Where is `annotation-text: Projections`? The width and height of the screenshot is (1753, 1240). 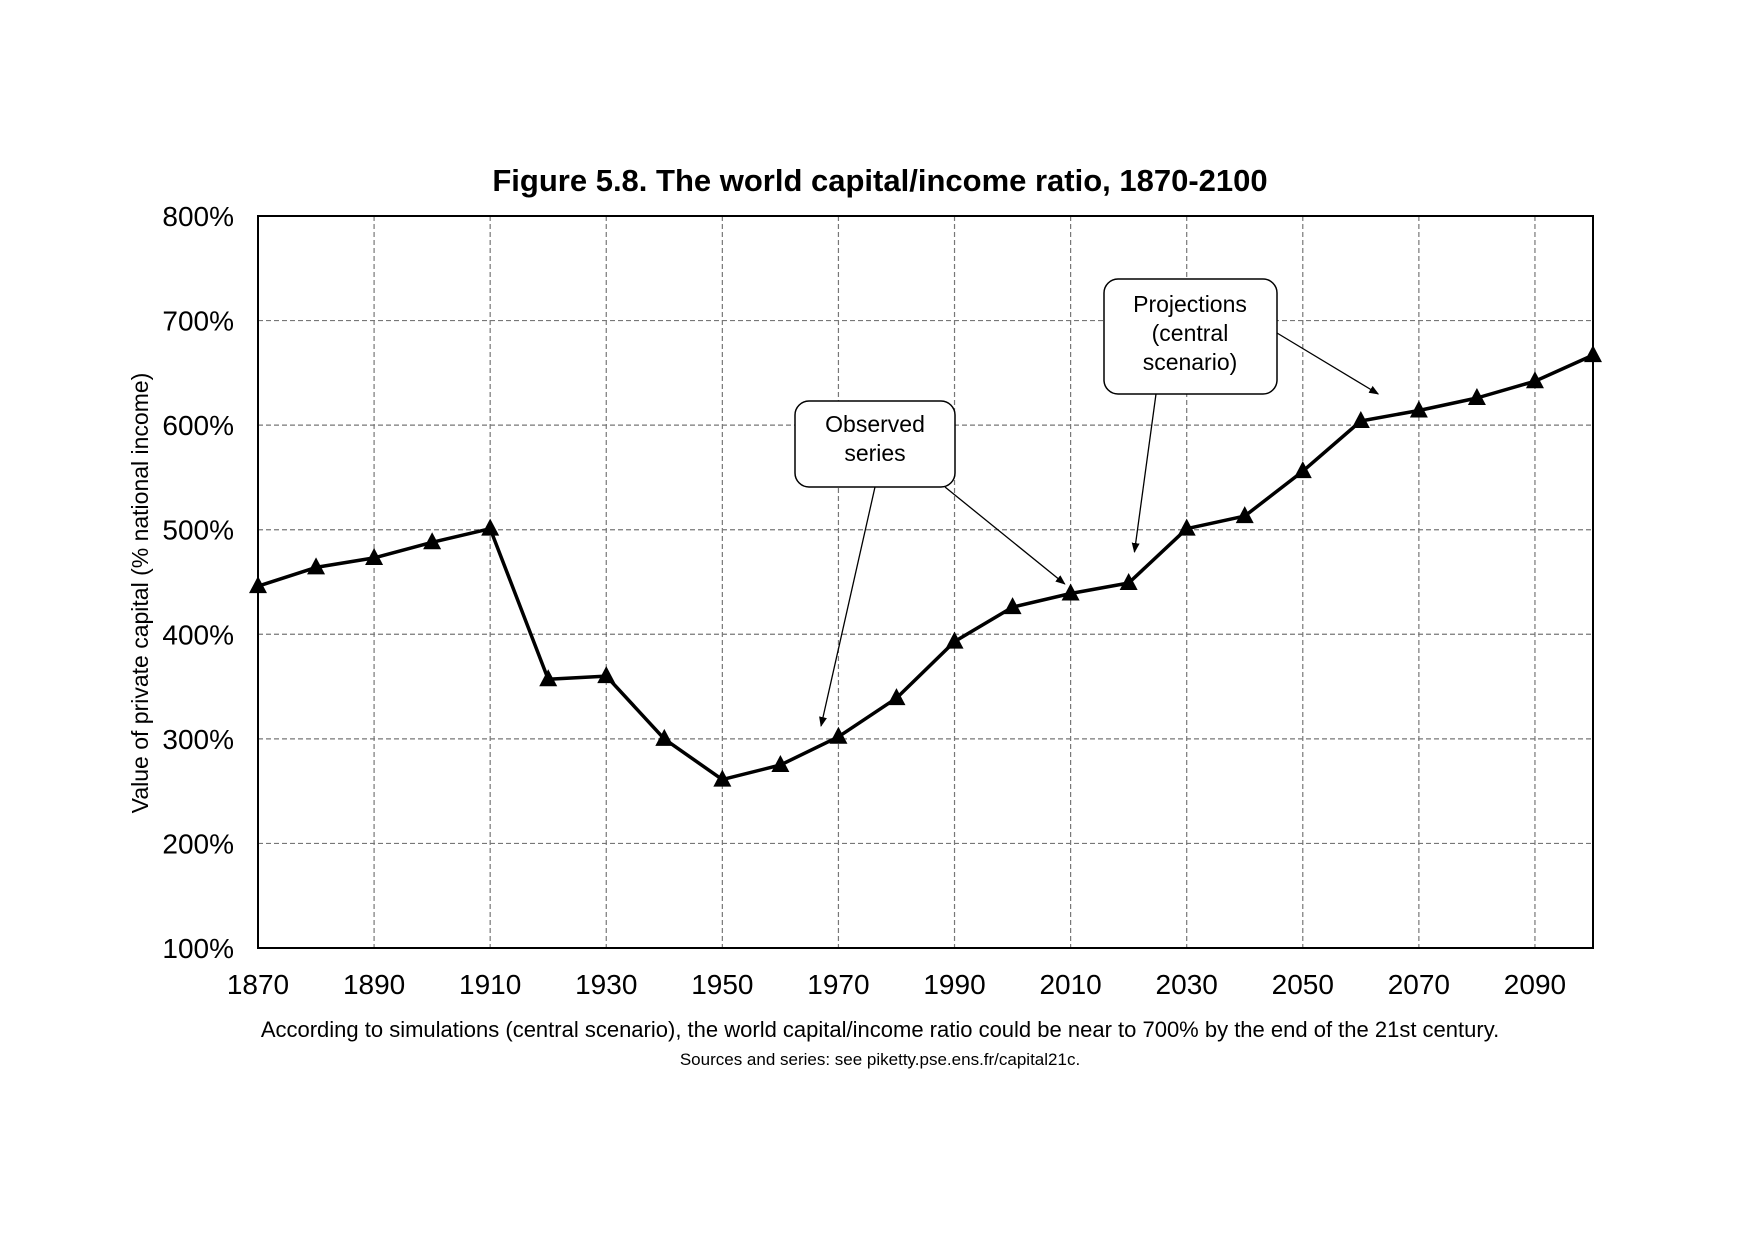
annotation-text: Projections is located at coordinates (1190, 304).